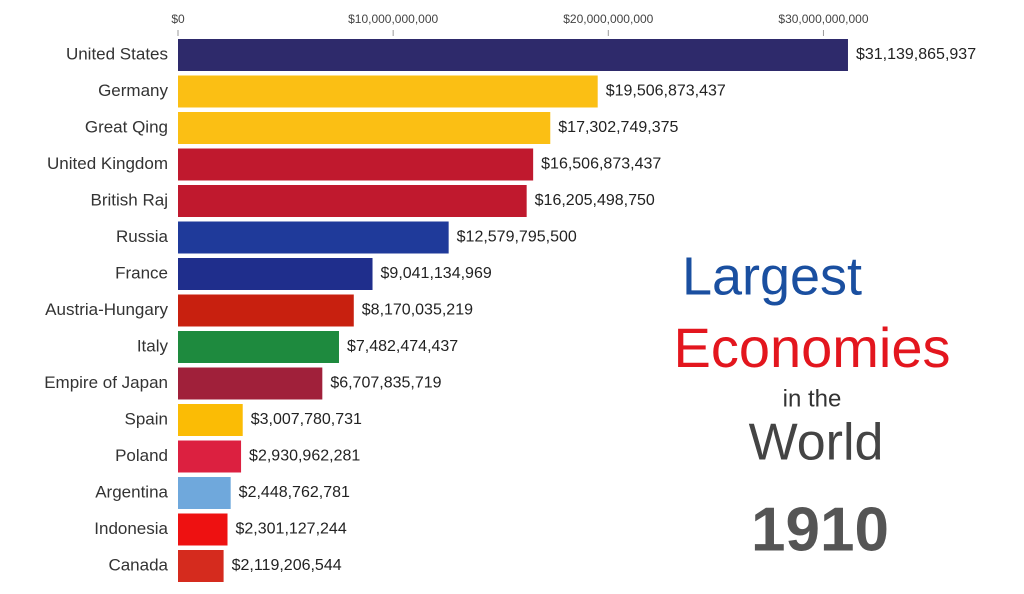 The width and height of the screenshot is (1024, 594). I want to click on title-line: Largest, so click(772, 276).